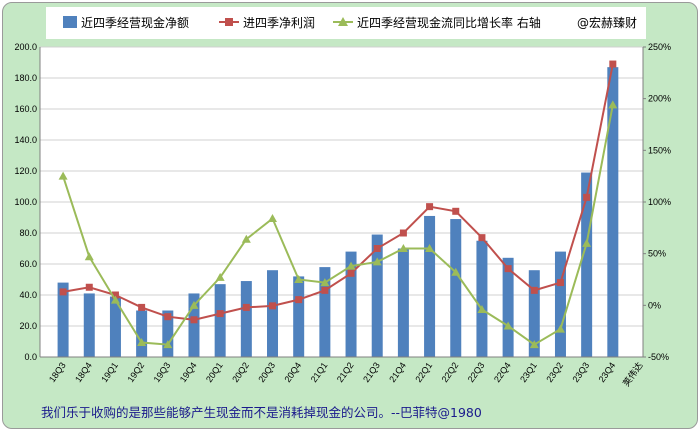 This screenshot has height=431, width=700. What do you see at coordinates (450, 372) in the screenshot?
I see `x-tick-label: 22Q2` at bounding box center [450, 372].